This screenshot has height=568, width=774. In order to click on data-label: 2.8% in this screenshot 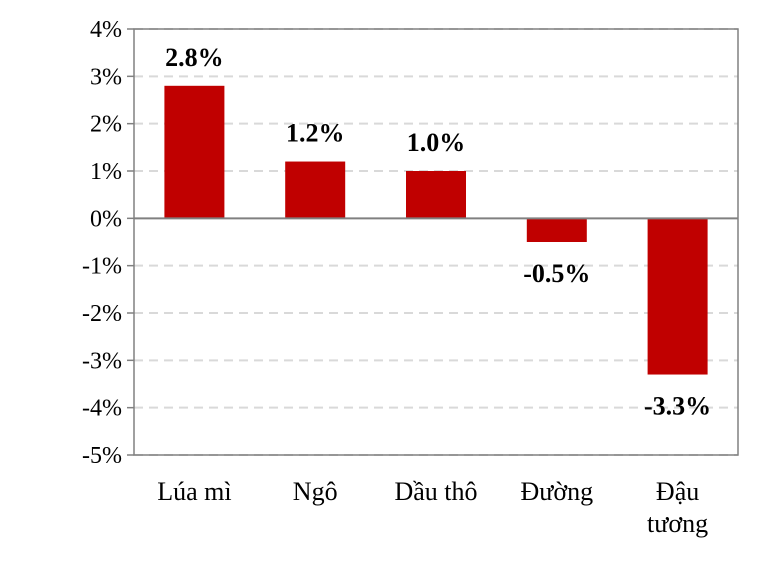, I will do `click(194, 57)`.